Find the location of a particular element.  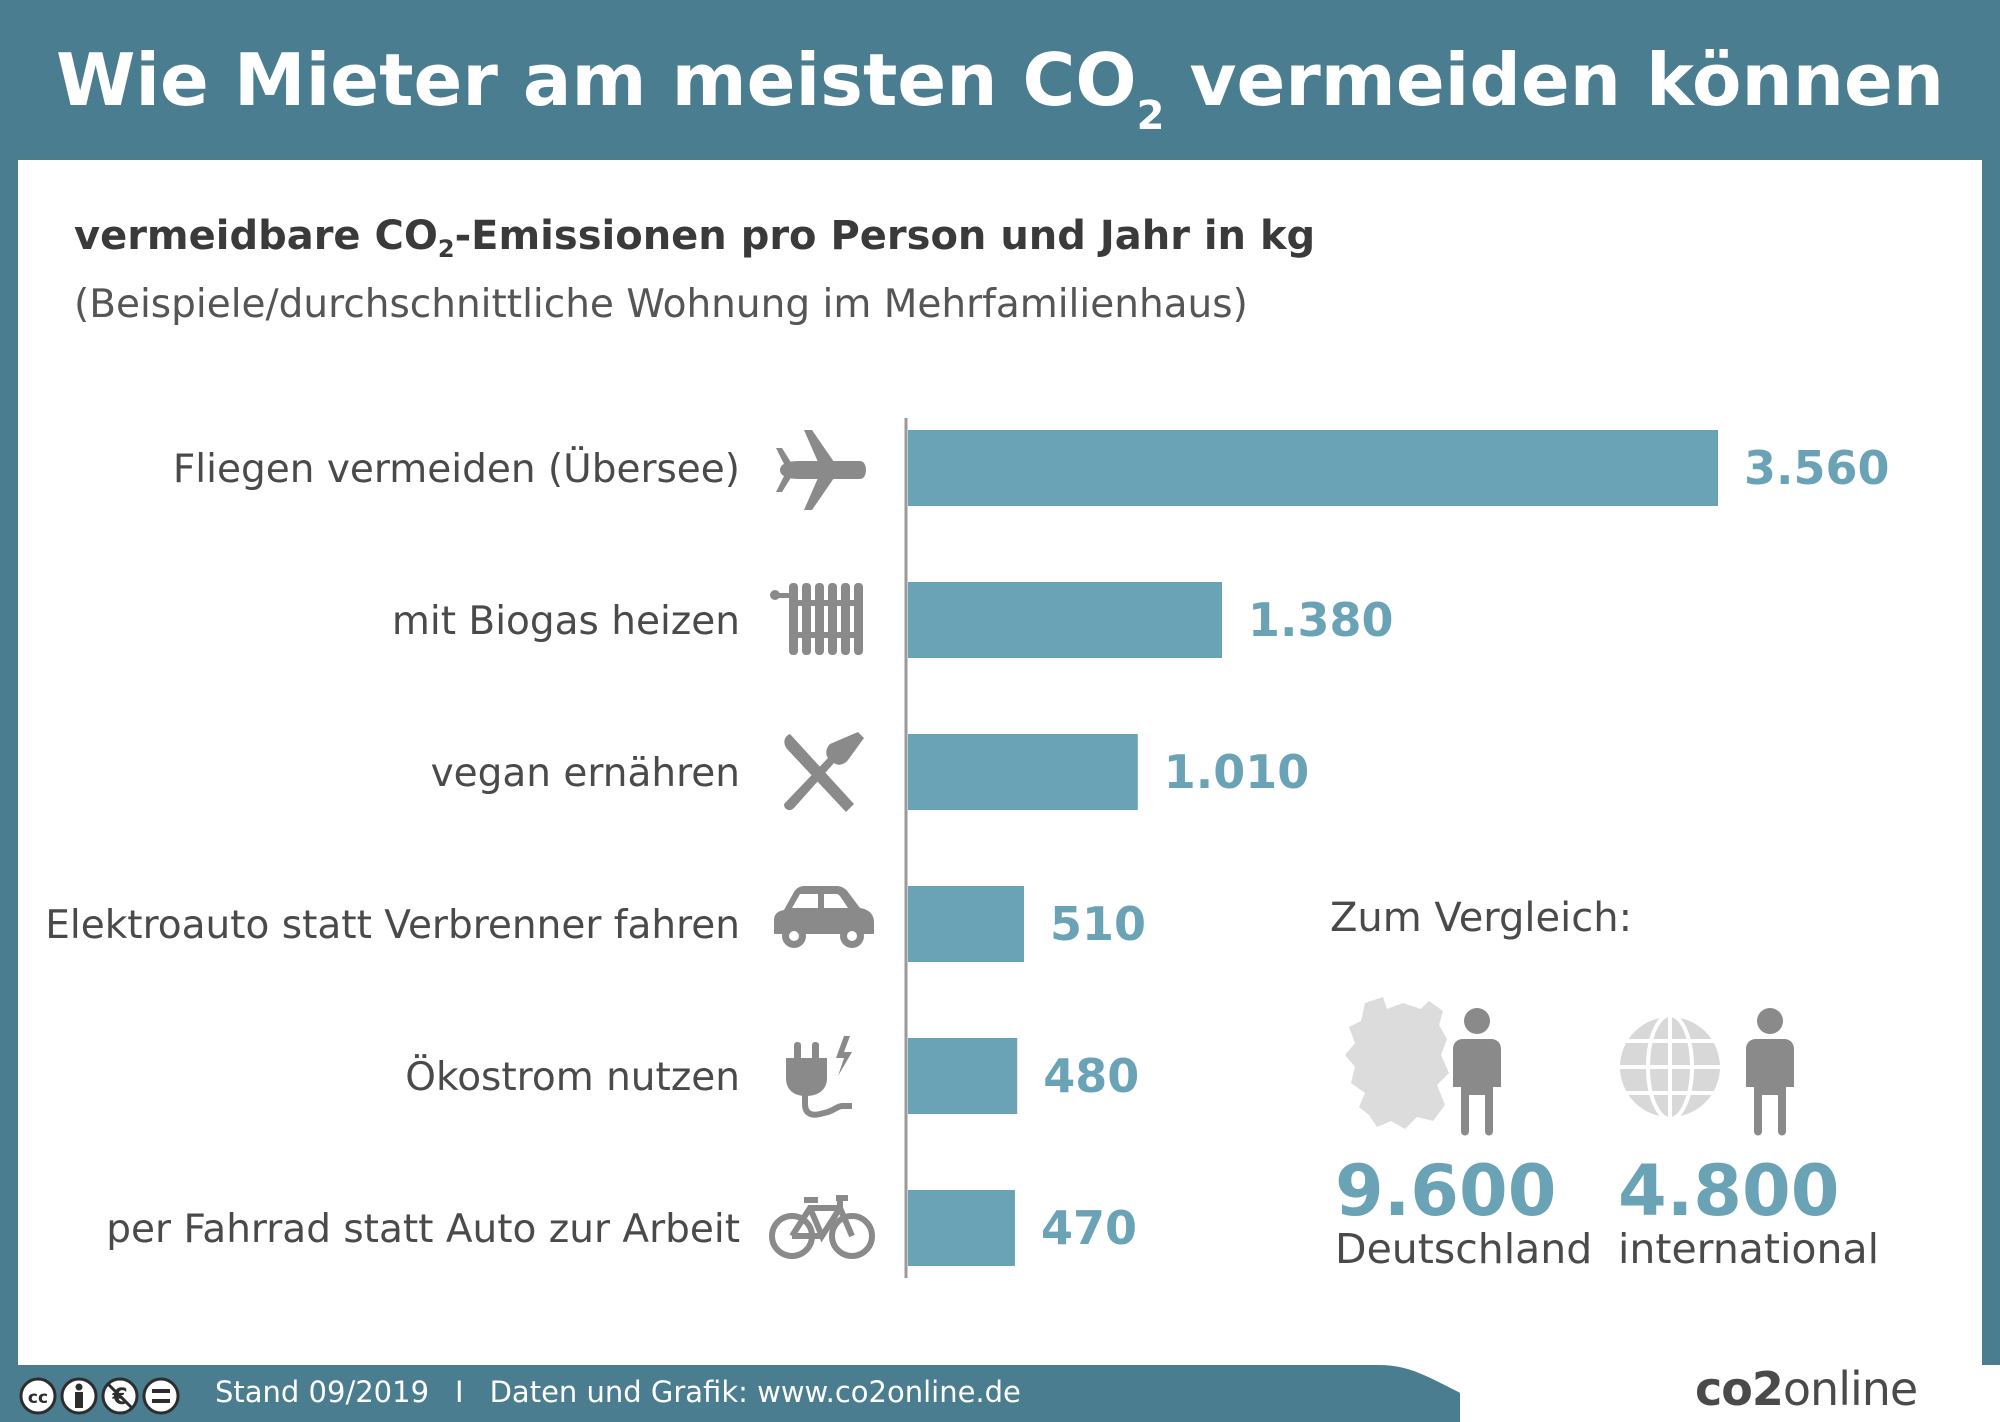

value-label-0: 3.560 is located at coordinates (1817, 468).